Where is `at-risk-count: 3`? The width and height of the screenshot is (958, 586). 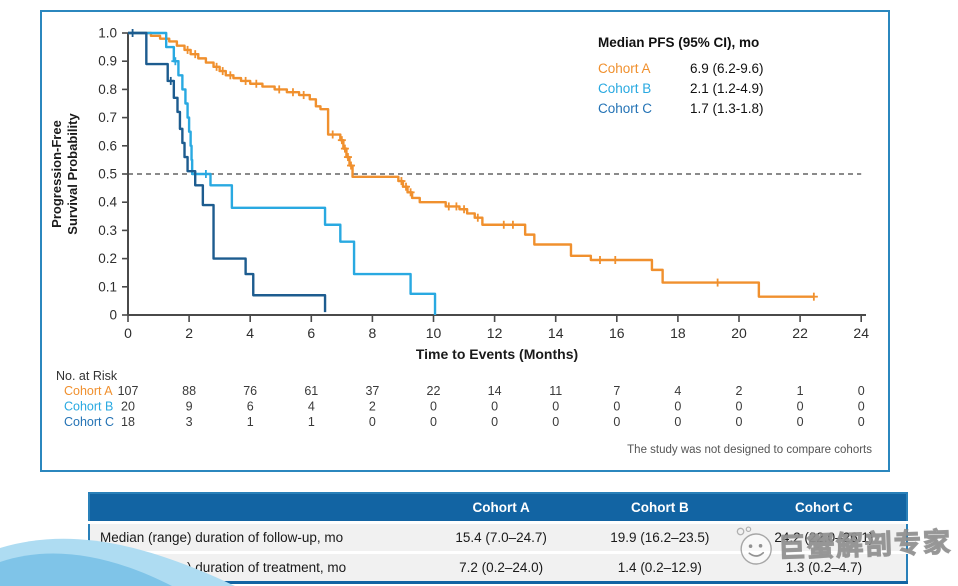
at-risk-count: 3 is located at coordinates (189, 422).